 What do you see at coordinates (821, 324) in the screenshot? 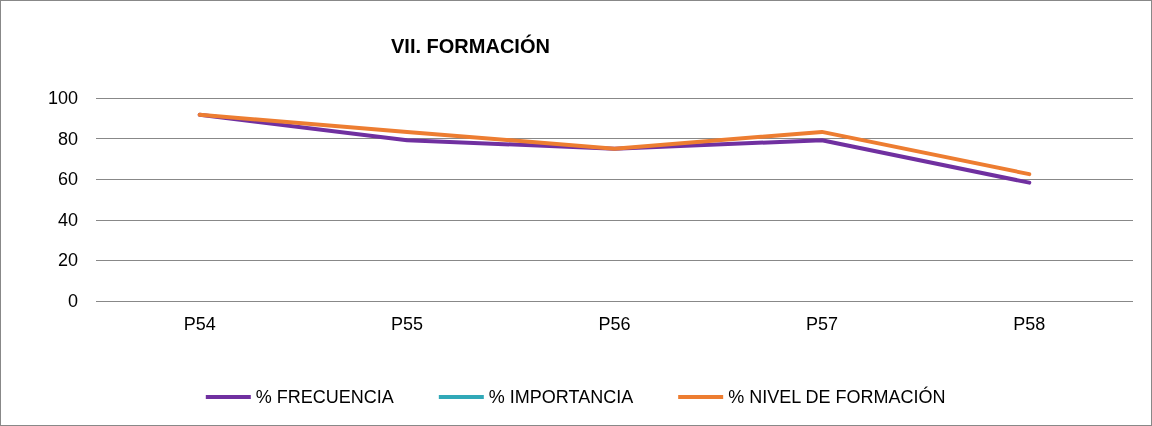
I see `x-tick-label: P57` at bounding box center [821, 324].